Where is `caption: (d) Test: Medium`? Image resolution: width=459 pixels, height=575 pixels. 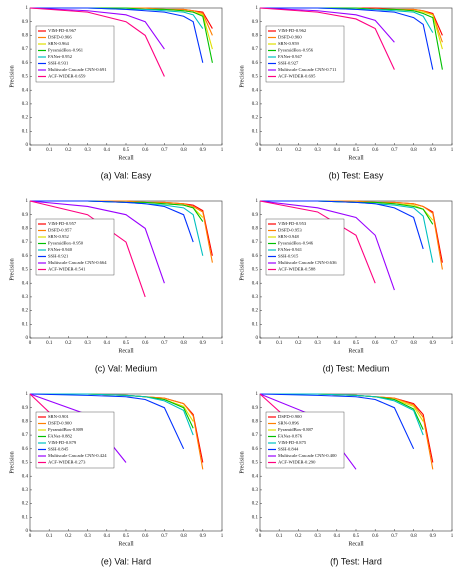 caption: (d) Test: Medium is located at coordinates (356, 368).